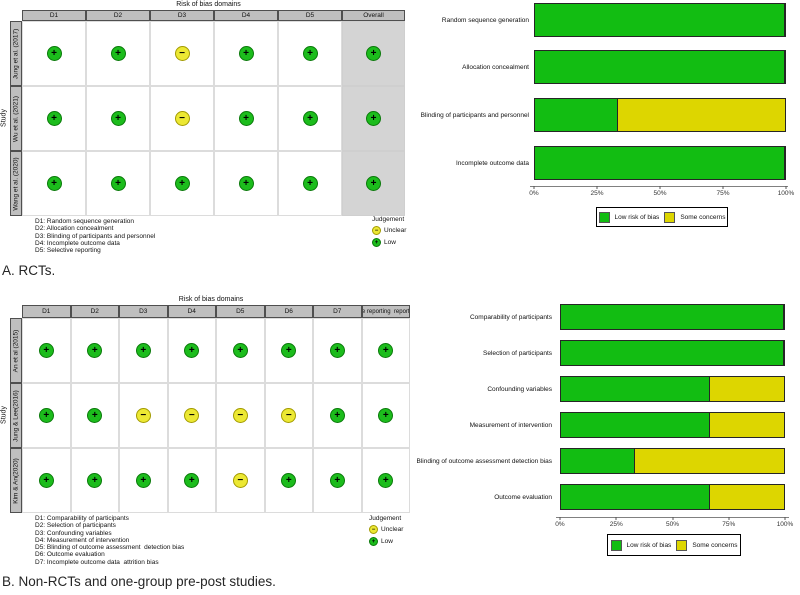 The image size is (800, 595). Describe the element at coordinates (73, 533) in the screenshot. I see `domain-key-line: D3: Confounding variables` at that location.